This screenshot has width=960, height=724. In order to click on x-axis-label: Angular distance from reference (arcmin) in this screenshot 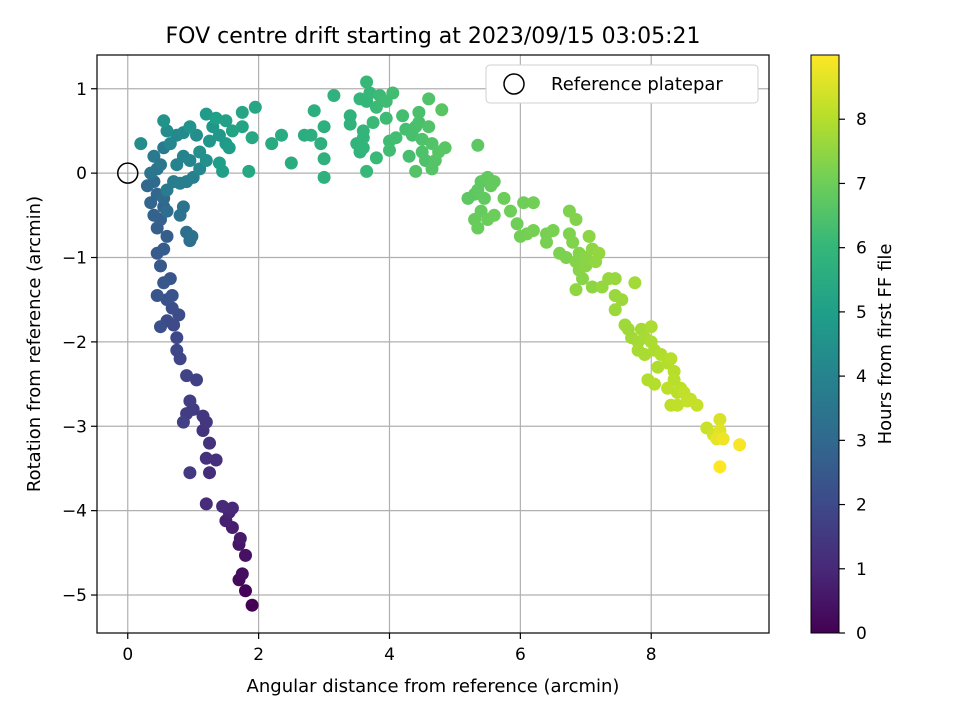, I will do `click(433, 686)`.